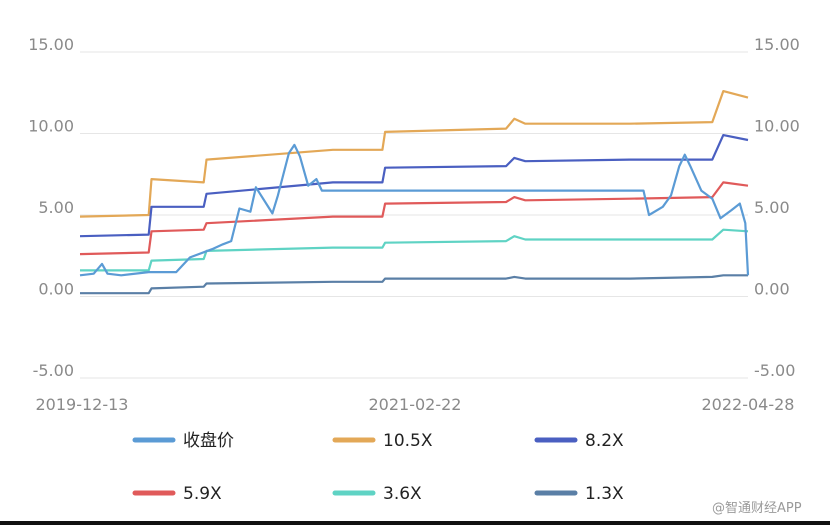 The height and width of the screenshot is (525, 830). I want to click on legend-label: 10.5X, so click(408, 441).